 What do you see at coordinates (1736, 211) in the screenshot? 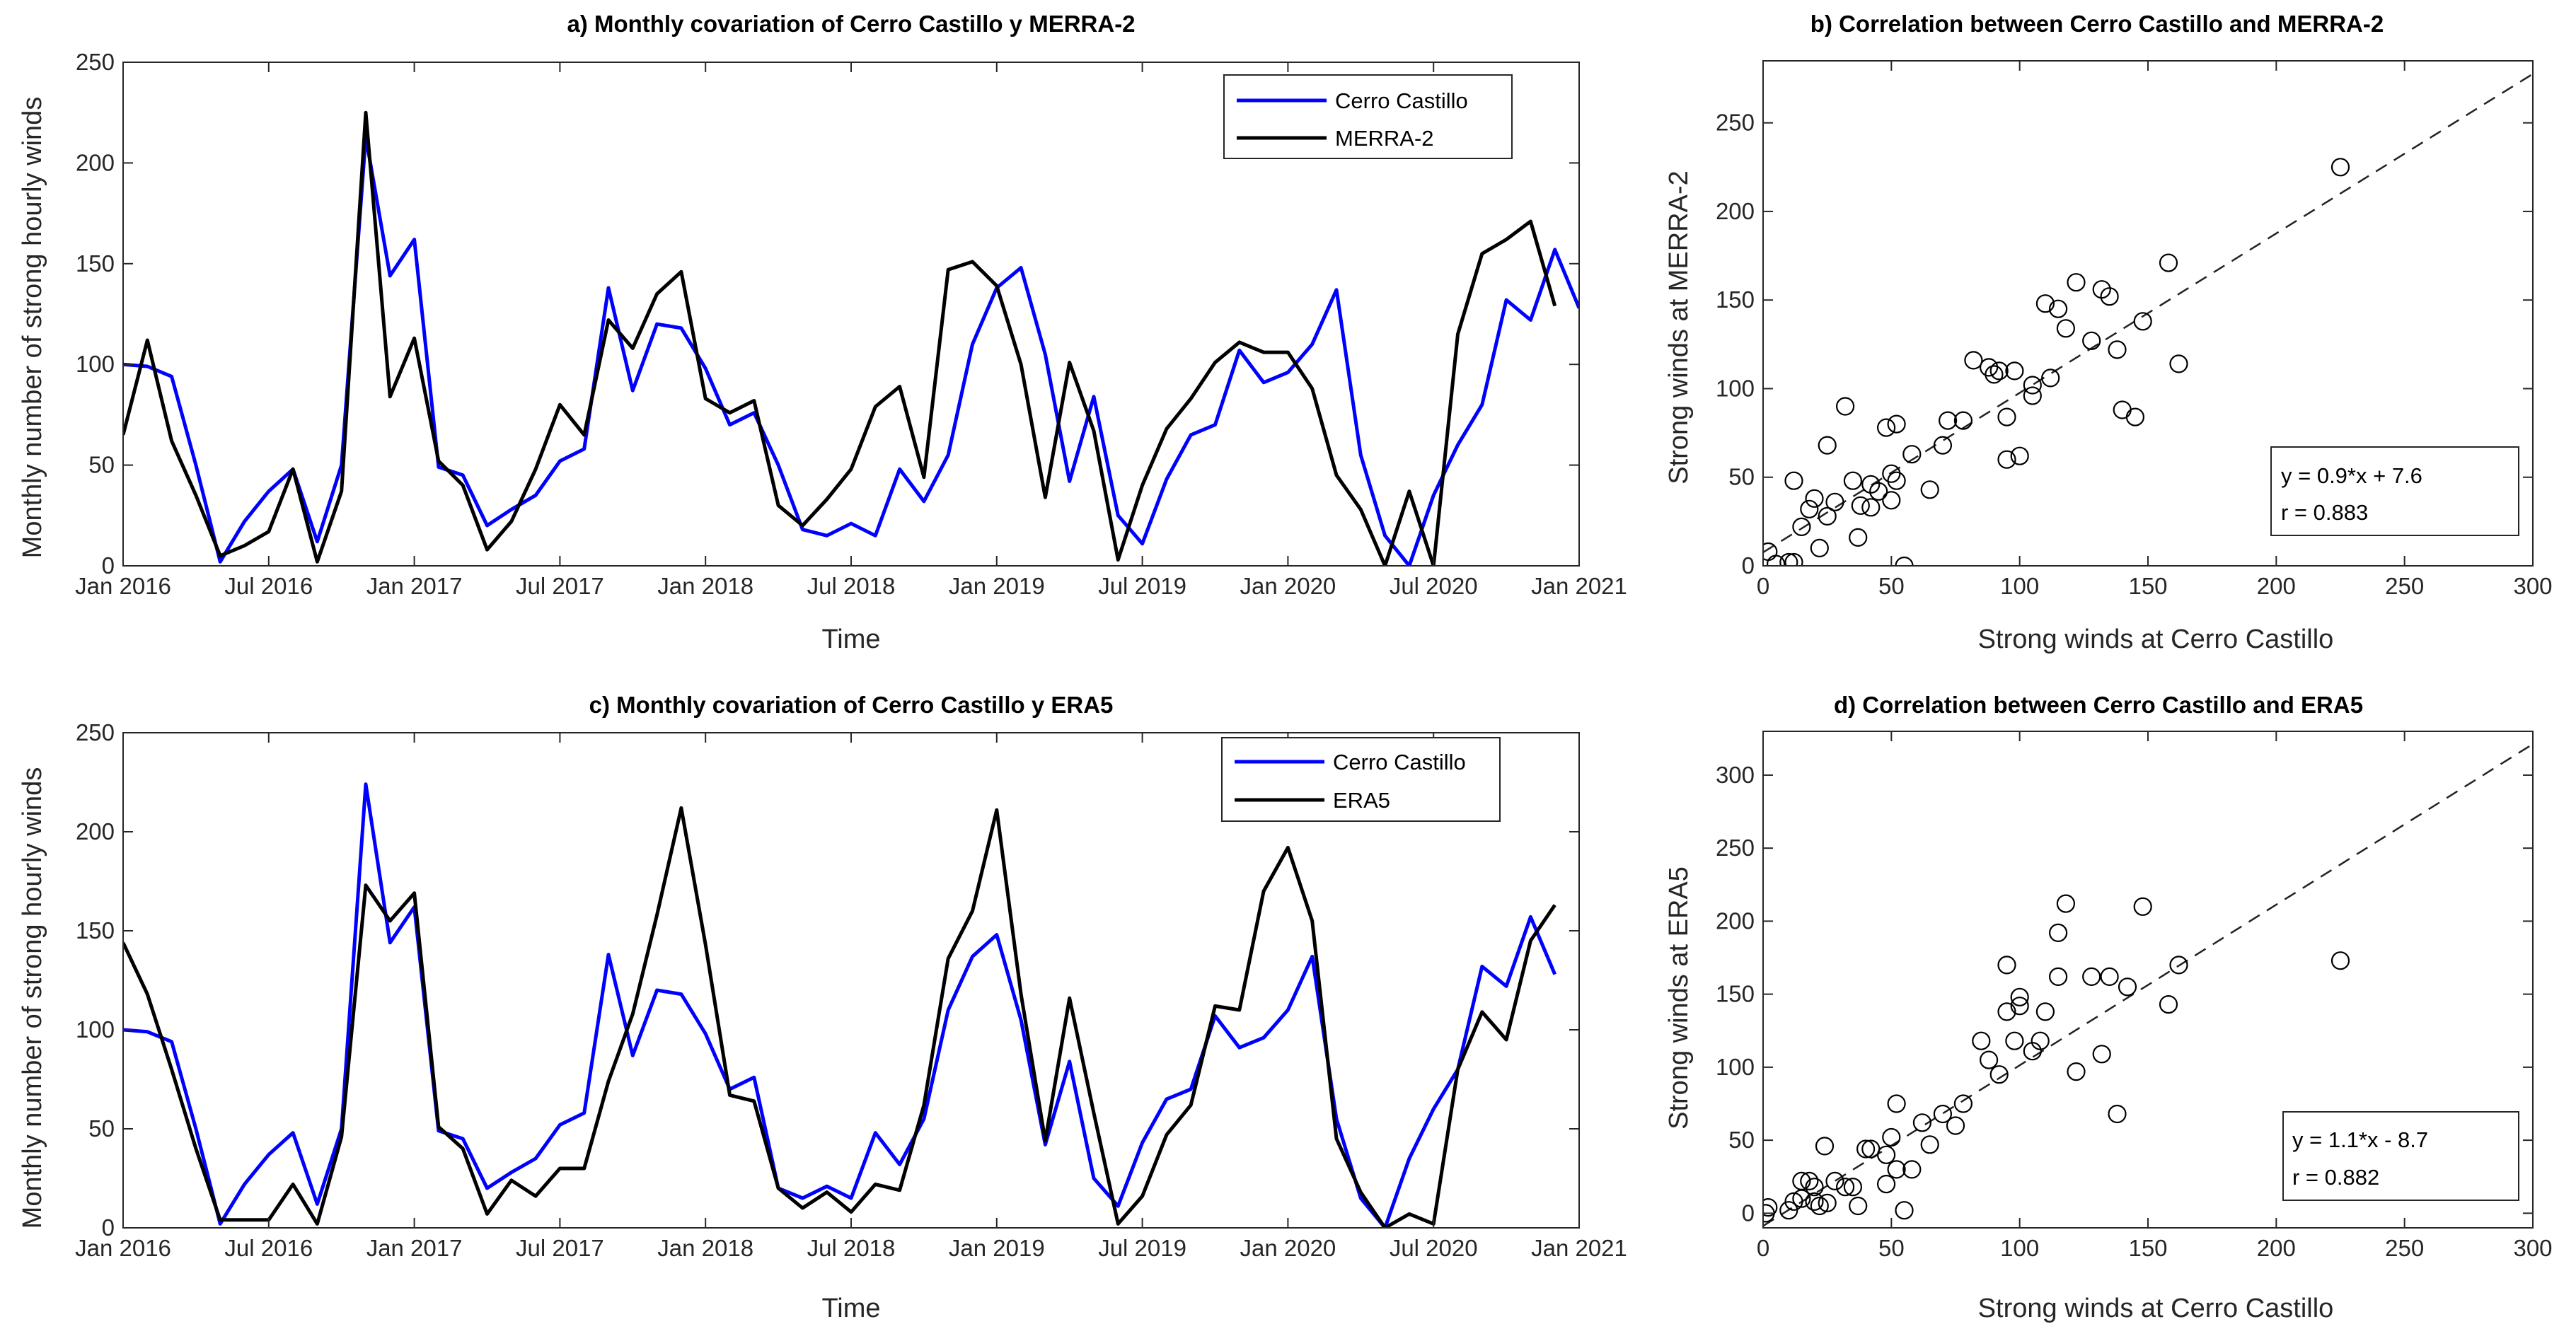
I see `panel-b-ytick-label: 200` at bounding box center [1736, 211].